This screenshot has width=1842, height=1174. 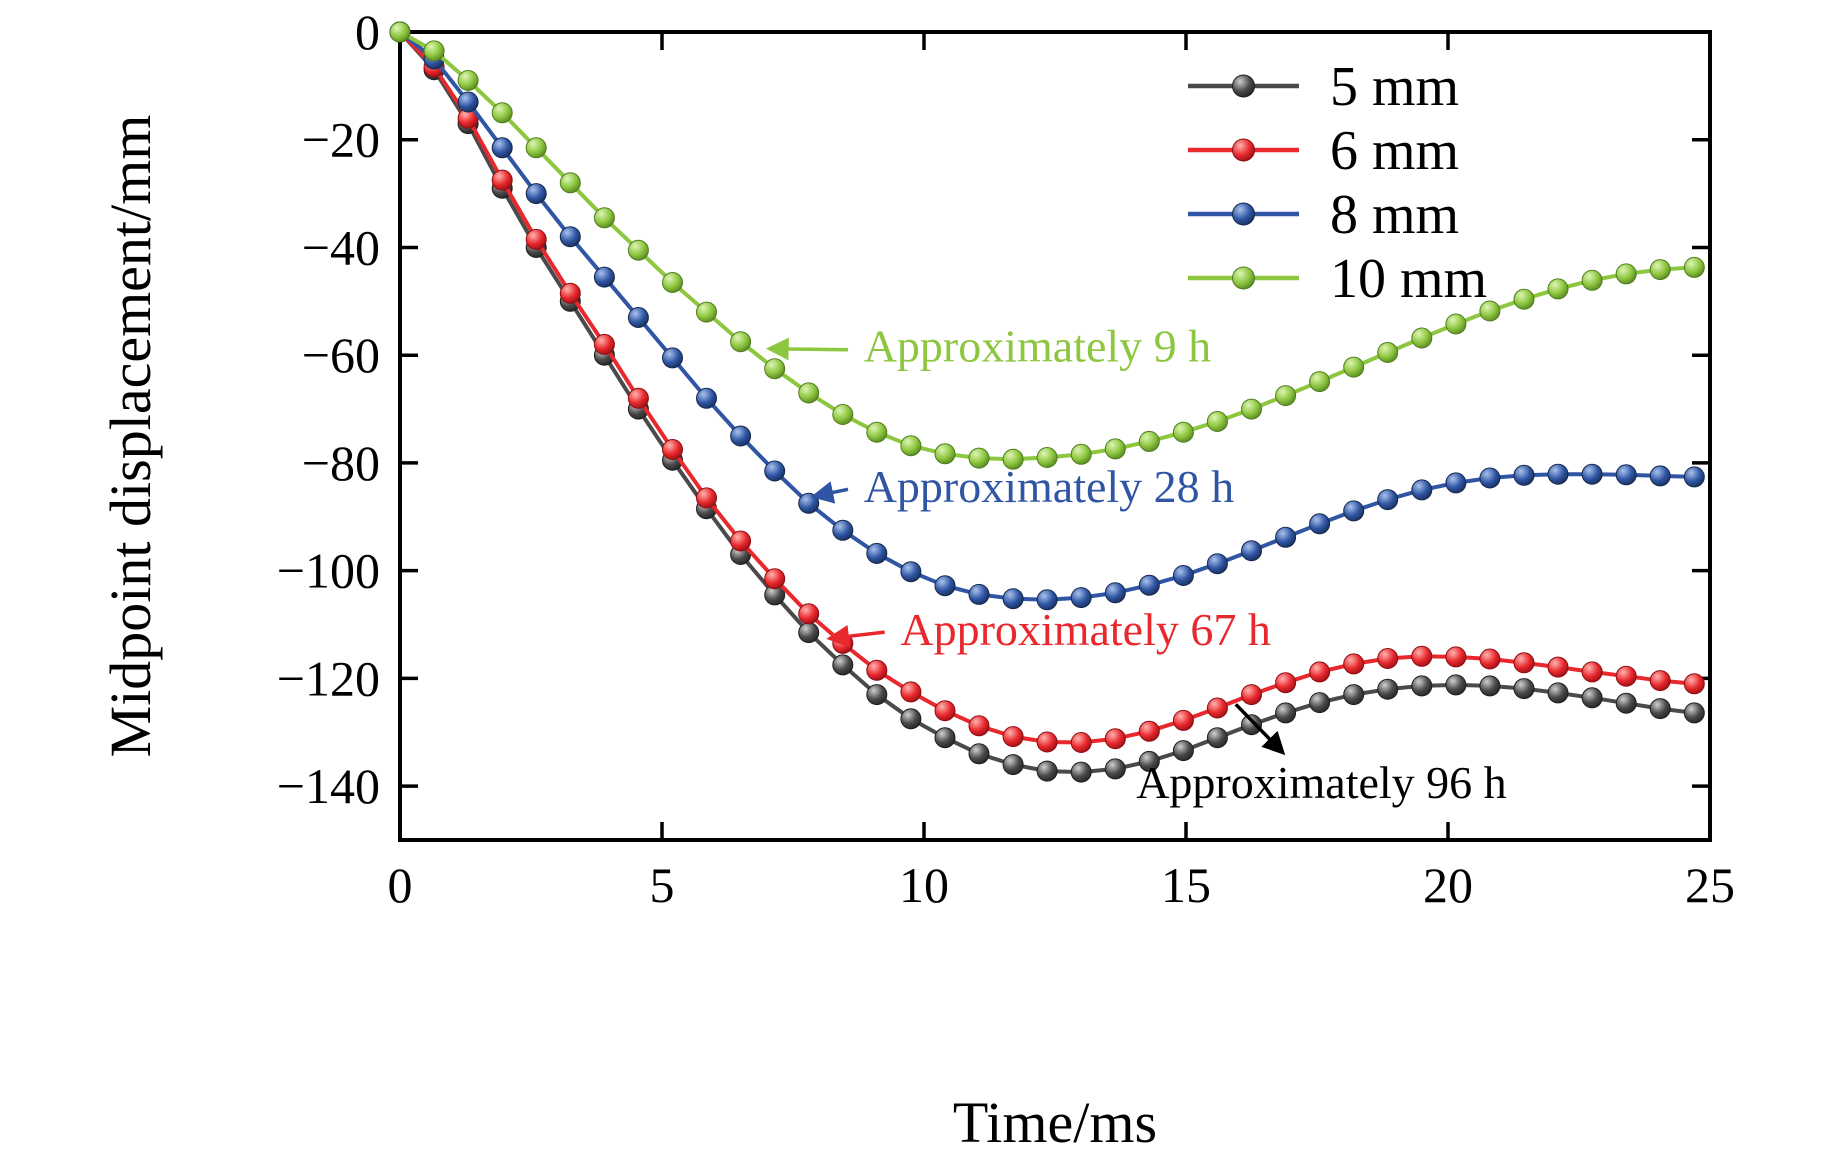 I want to click on x-tick-label: 20, so click(x=1448, y=885).